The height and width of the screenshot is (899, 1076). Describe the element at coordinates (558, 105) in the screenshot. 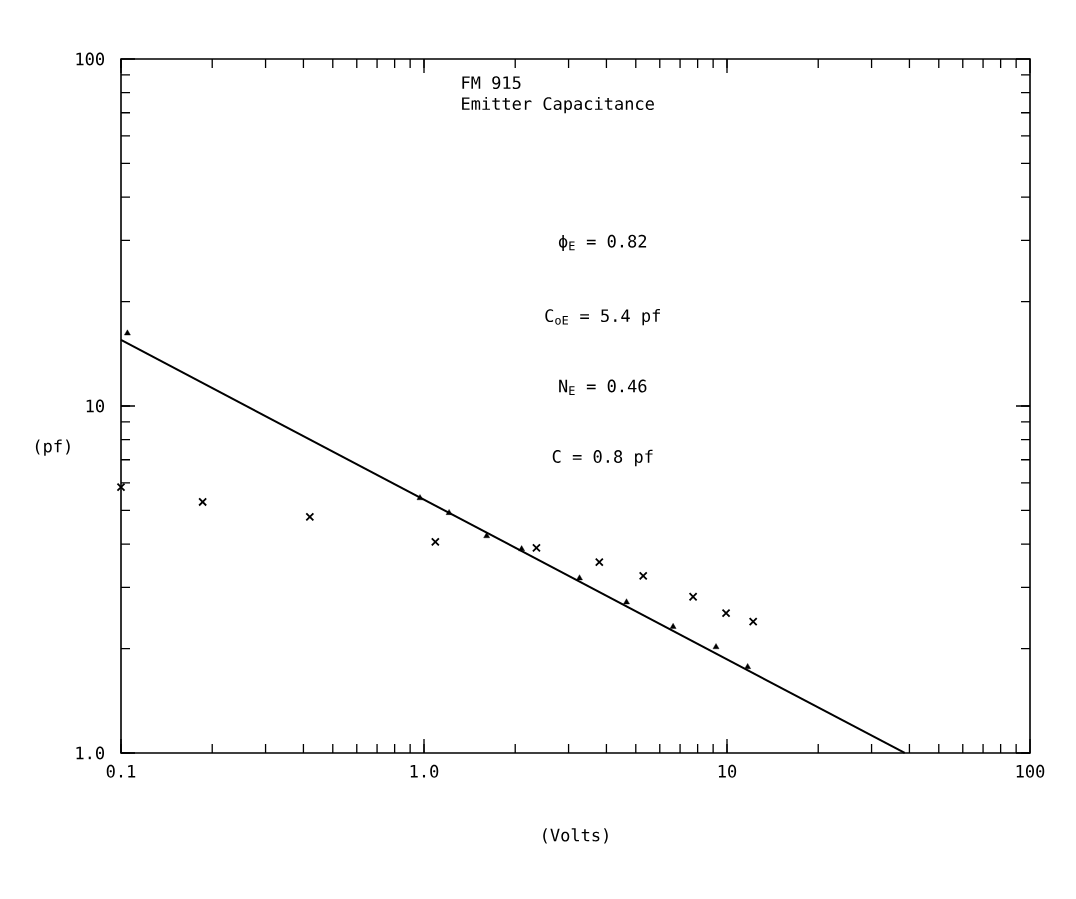

I see `text: Emitter Capacitance` at that location.